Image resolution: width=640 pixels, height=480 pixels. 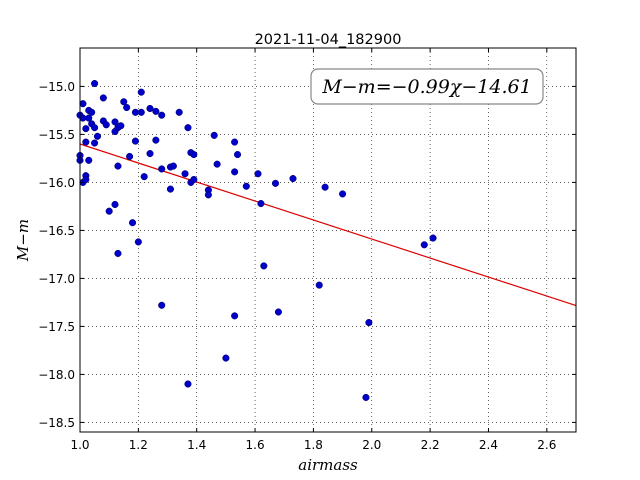 I want to click on y-tick-label: −15.5, so click(x=56, y=135).